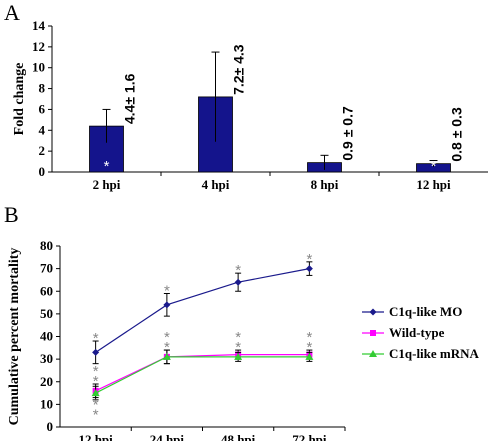  Describe the element at coordinates (46, 313) in the screenshot. I see `y-tick-label-b: 50` at that location.